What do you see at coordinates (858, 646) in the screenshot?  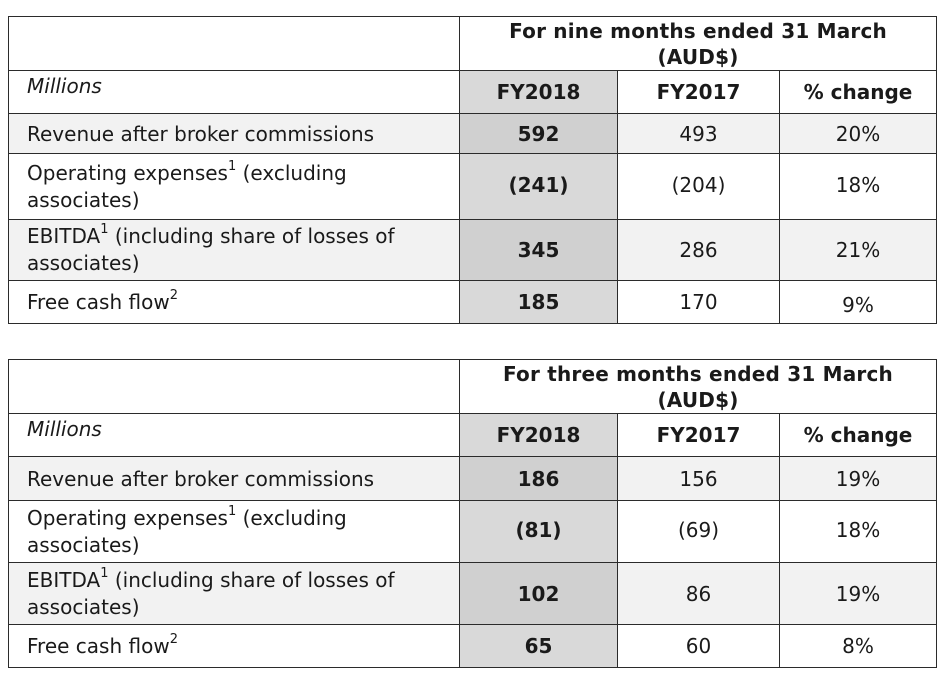 I see `change-value: 8%` at bounding box center [858, 646].